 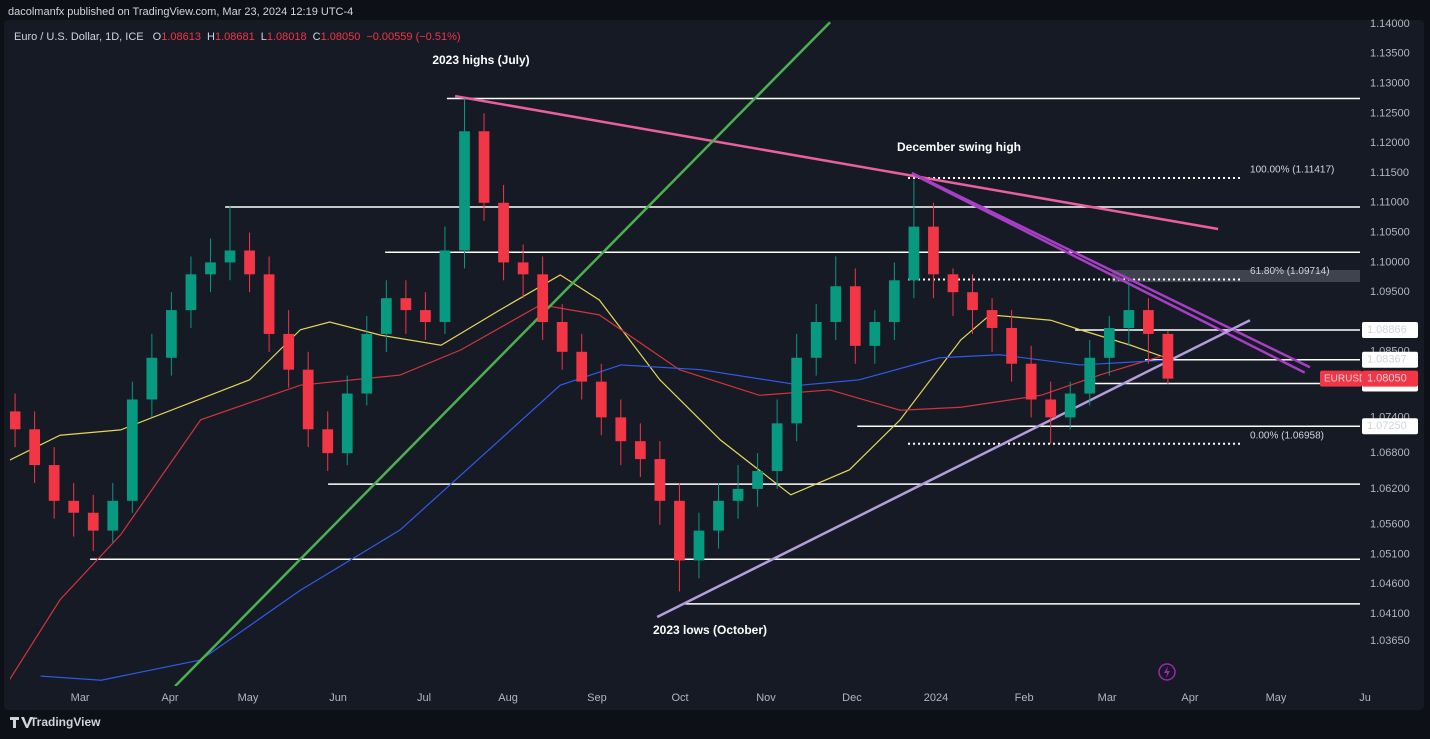 What do you see at coordinates (424, 698) in the screenshot?
I see `x-tick-label: Jul` at bounding box center [424, 698].